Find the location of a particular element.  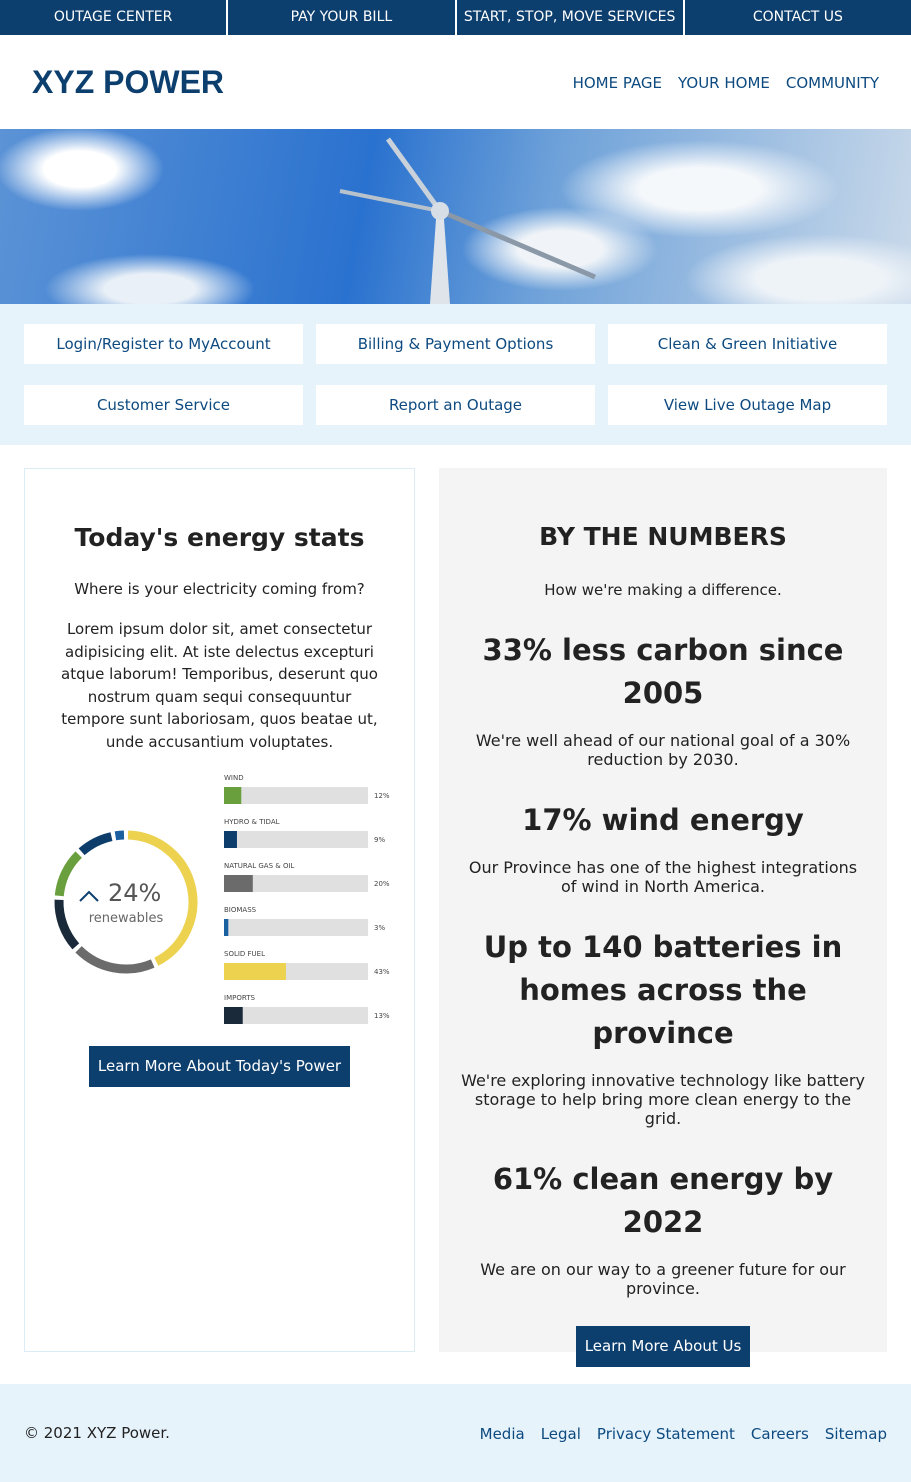

donut-value: 24% is located at coordinates (134, 893).